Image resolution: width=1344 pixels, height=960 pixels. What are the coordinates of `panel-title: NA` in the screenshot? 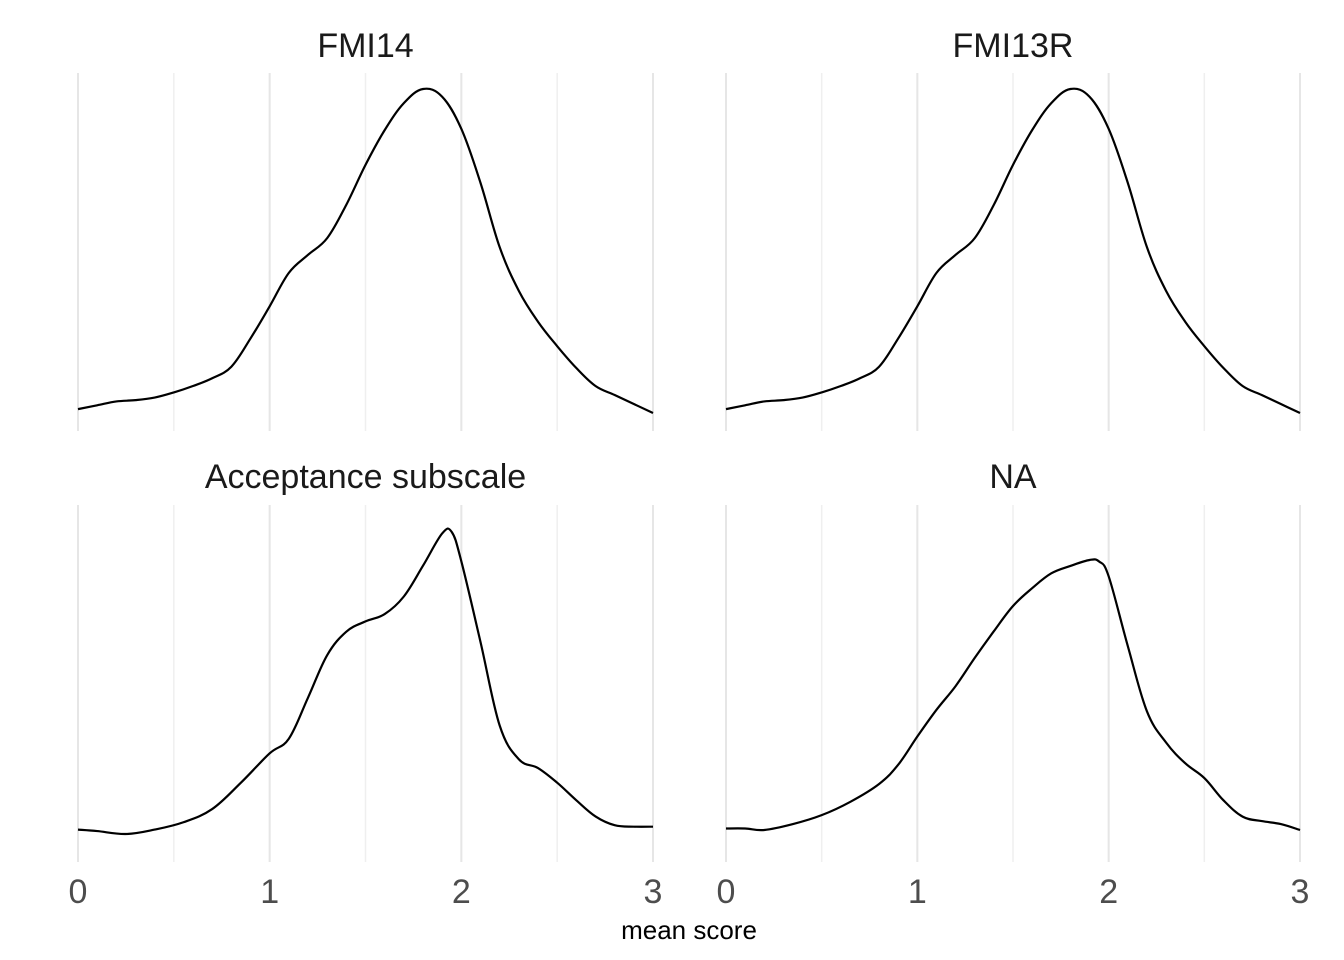 It's located at (1013, 477).